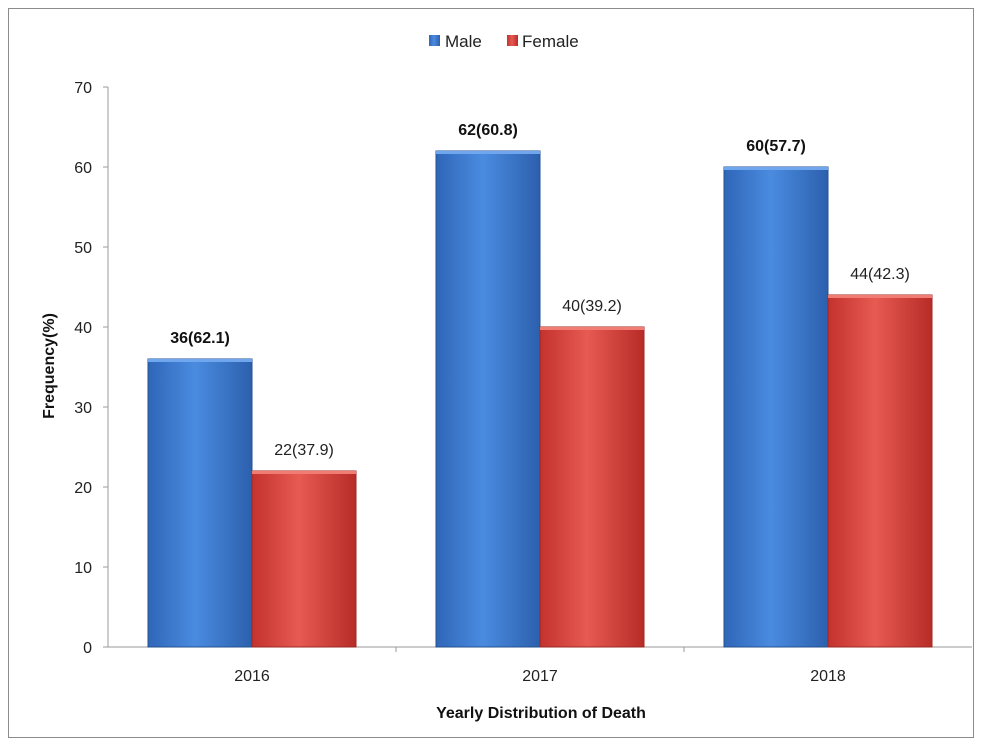 The image size is (984, 749). Describe the element at coordinates (83, 408) in the screenshot. I see `y-tick-label: 30` at that location.